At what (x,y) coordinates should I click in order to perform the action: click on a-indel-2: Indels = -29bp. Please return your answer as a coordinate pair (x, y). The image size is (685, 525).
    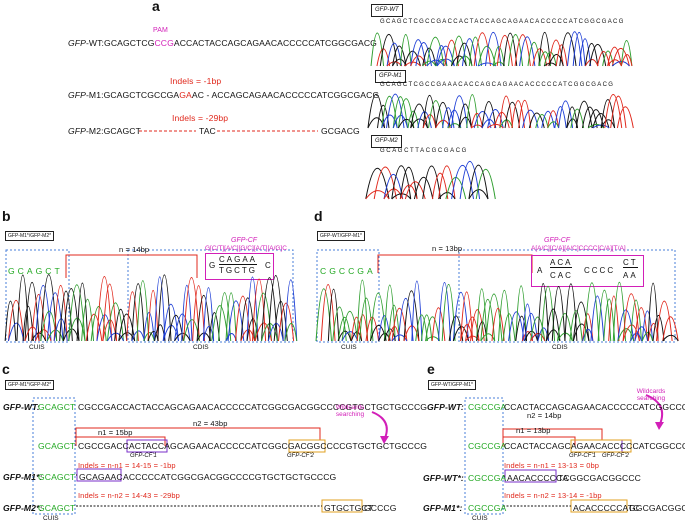
    Looking at the image, I should click on (200, 118).